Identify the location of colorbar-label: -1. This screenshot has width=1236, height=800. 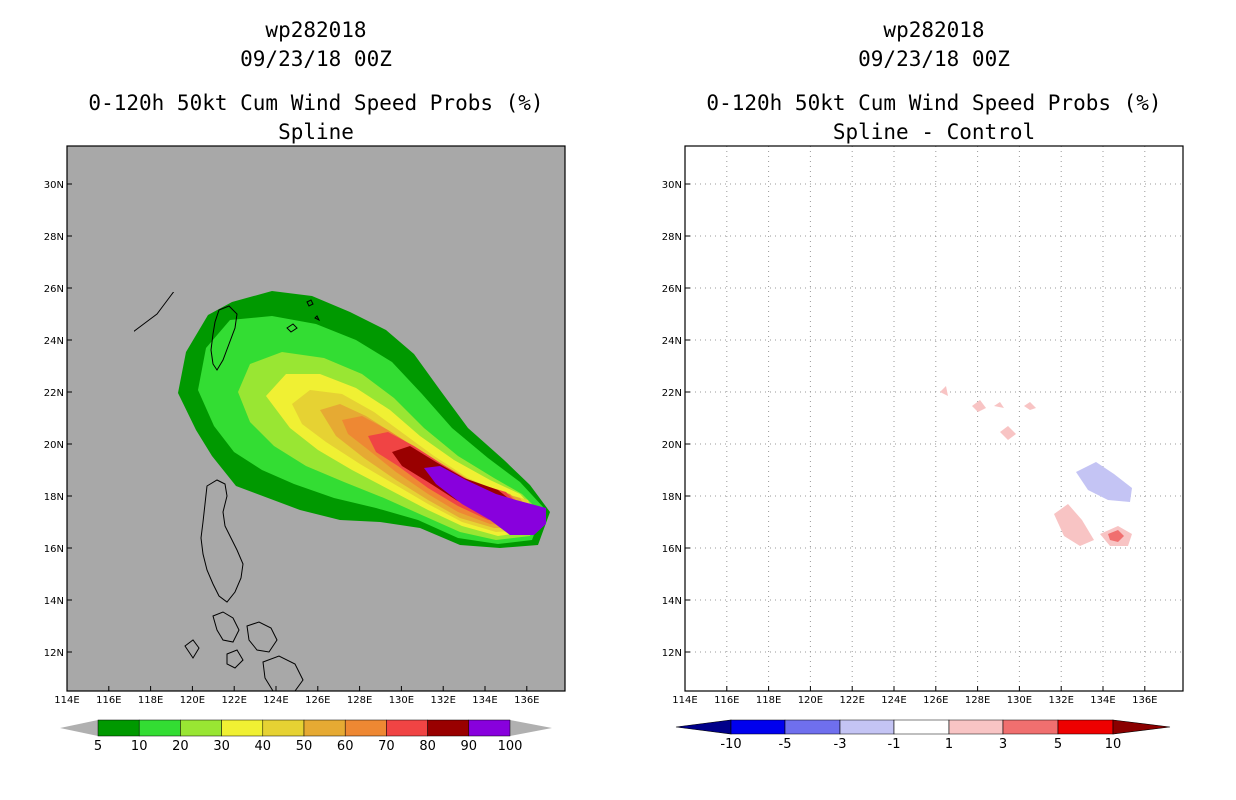
(894, 744).